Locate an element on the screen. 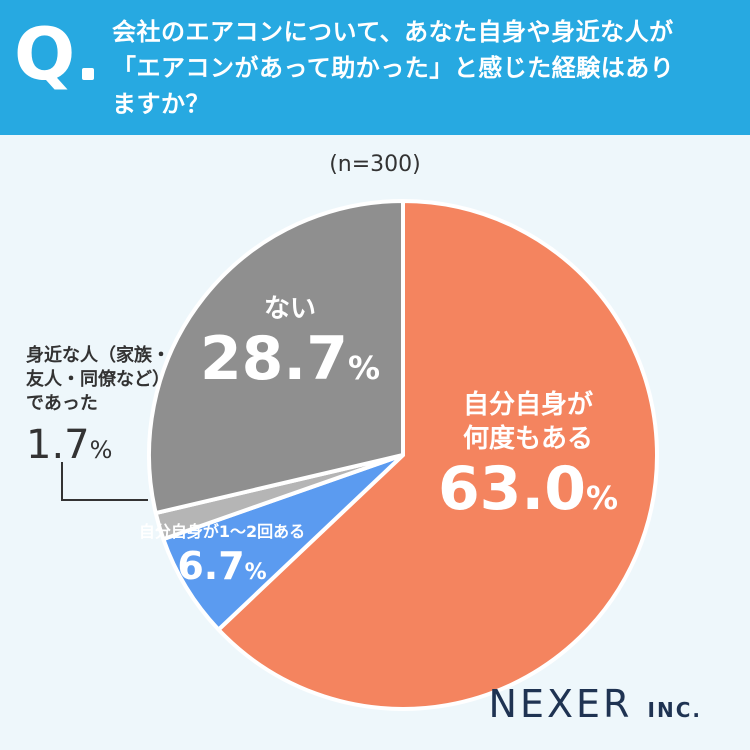  question-line-2: 「エアコンがあって助かった」と感じた経験はあり is located at coordinates (393, 68).